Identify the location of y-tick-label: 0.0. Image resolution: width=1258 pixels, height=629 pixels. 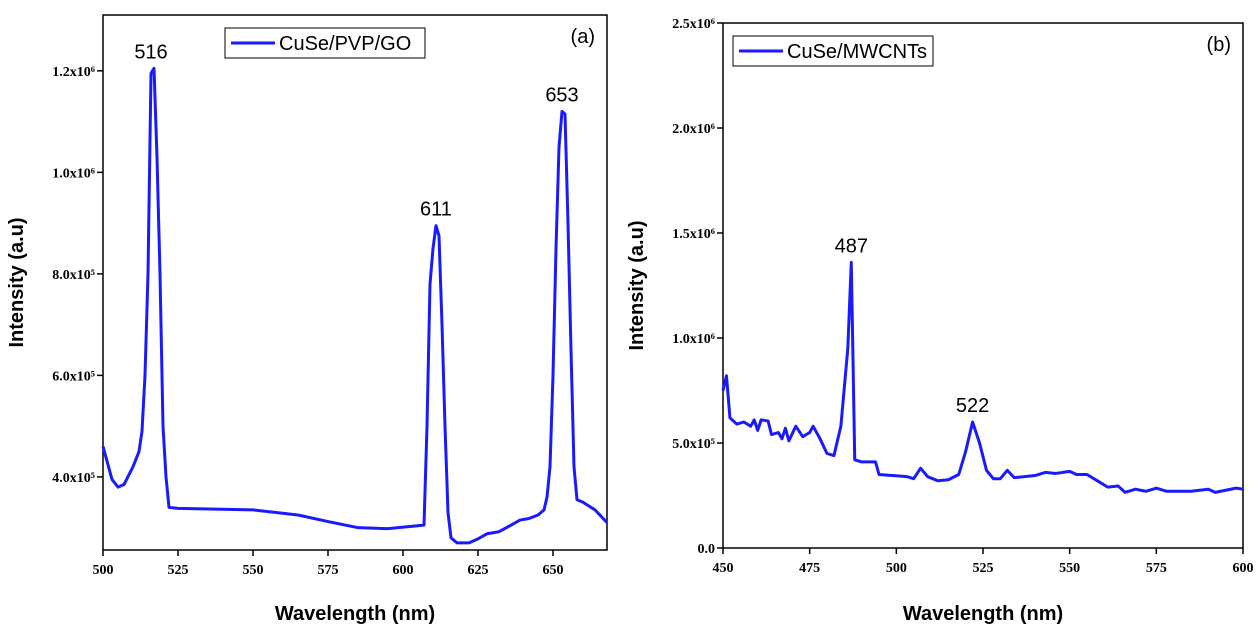
(707, 549).